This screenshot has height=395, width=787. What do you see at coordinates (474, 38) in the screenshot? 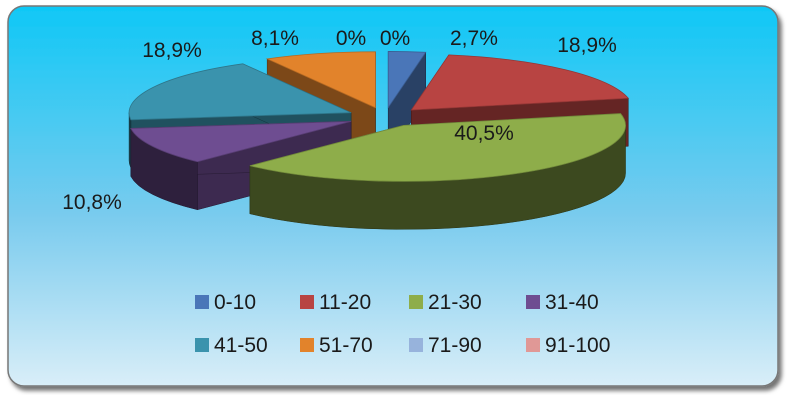
I see `data-label-0-10: 2,7%` at bounding box center [474, 38].